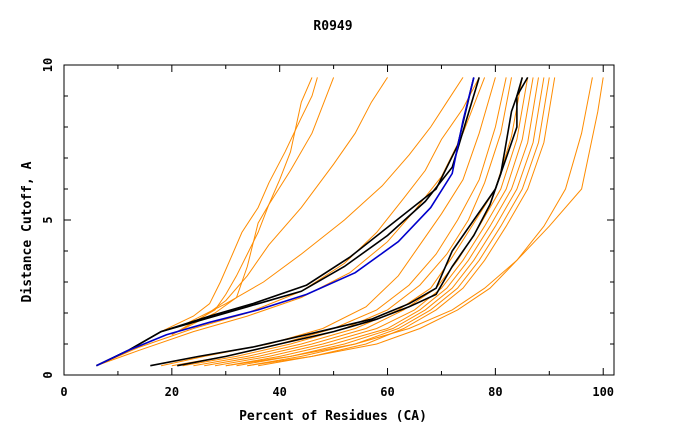 The width and height of the screenshot is (680, 440). I want to click on y-tick-label: 5, so click(48, 219).